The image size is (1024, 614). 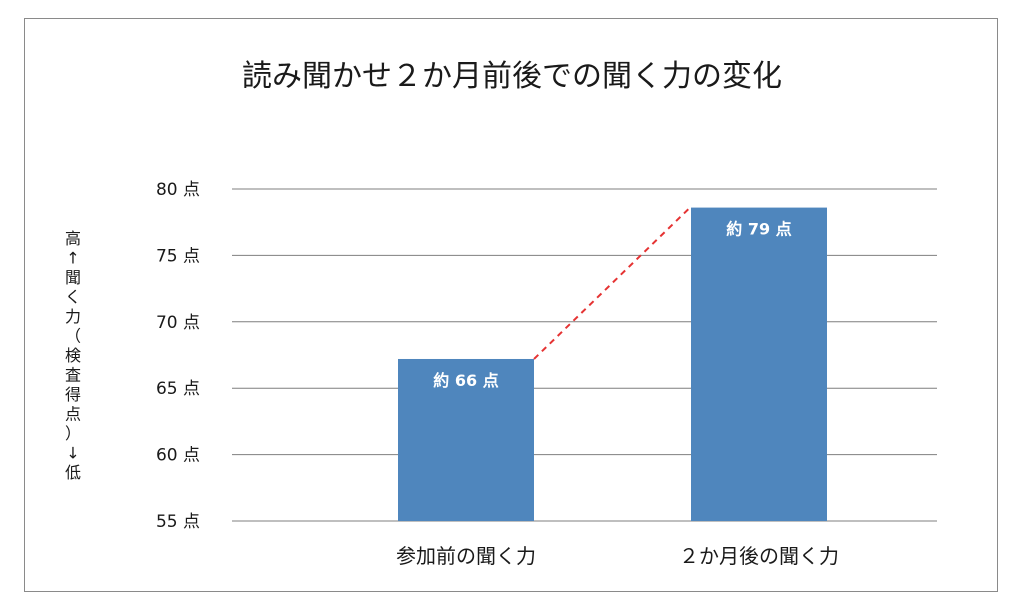 I want to click on change-connector-line, so click(x=612, y=282).